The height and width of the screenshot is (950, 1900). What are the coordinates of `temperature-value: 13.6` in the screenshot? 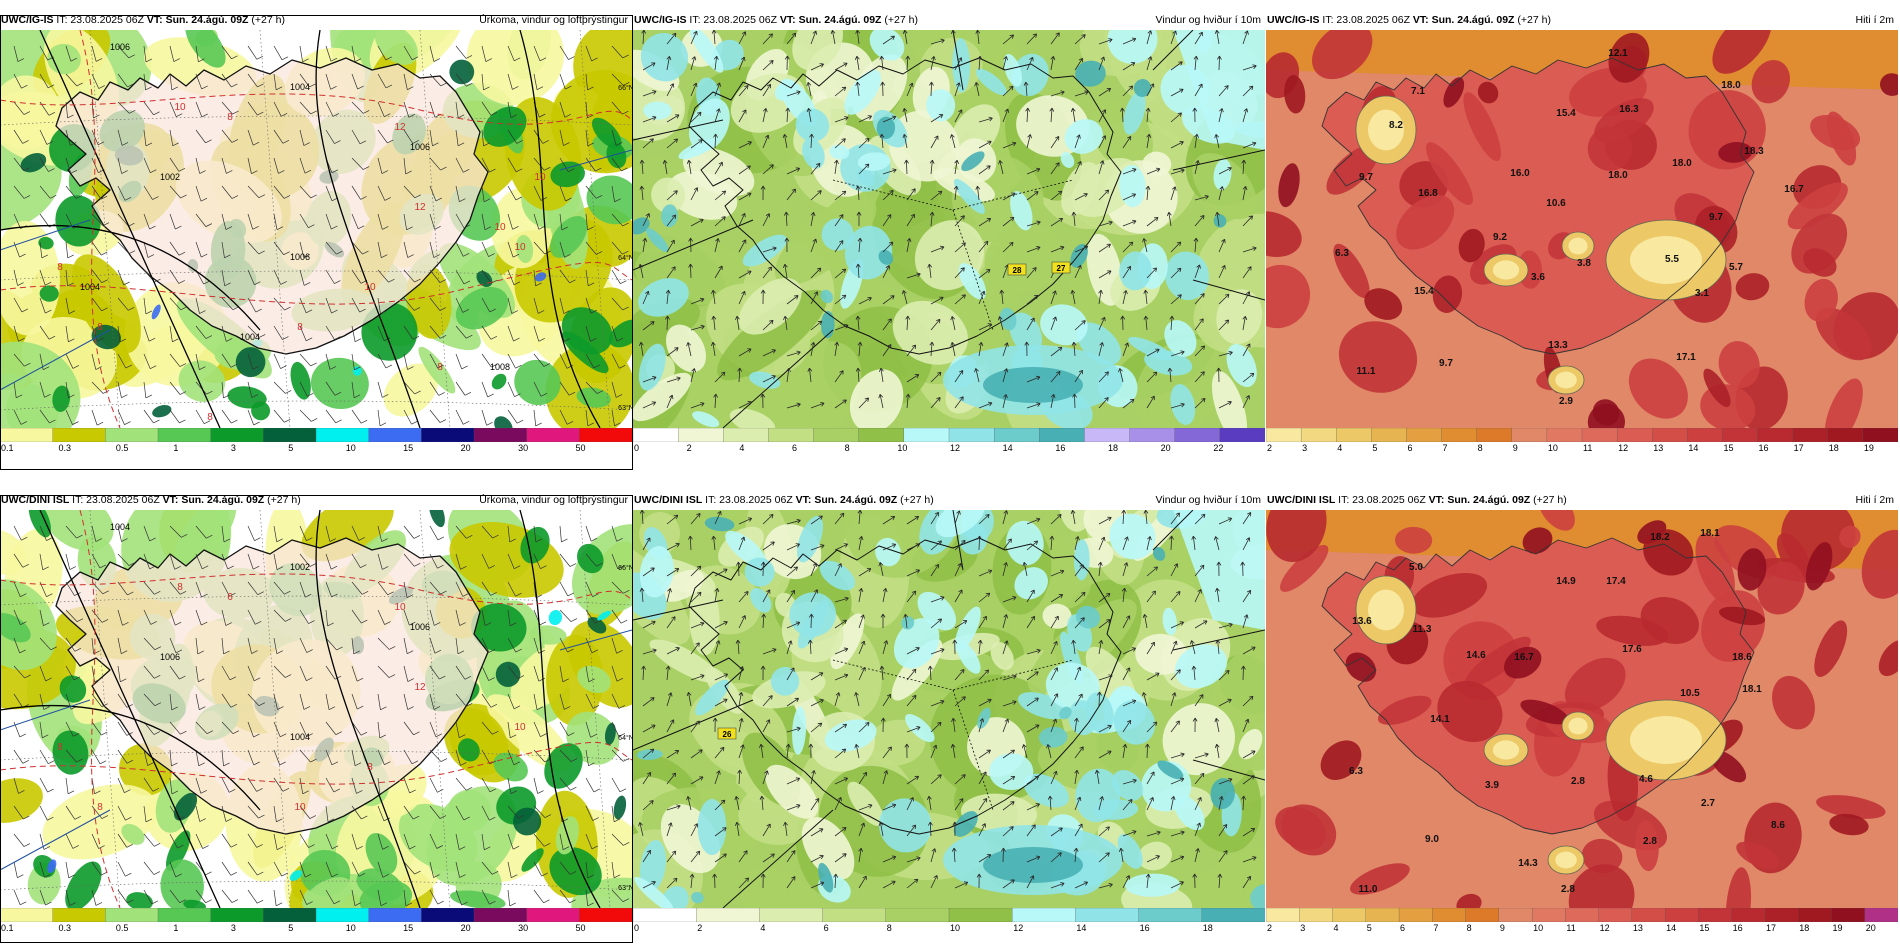 It's located at (1362, 621).